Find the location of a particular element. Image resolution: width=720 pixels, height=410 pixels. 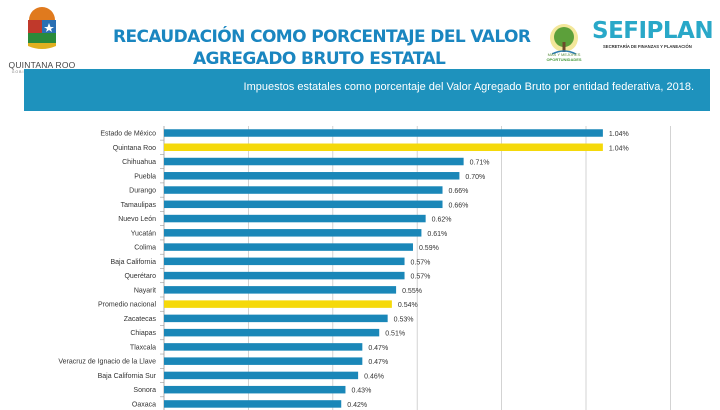

category-label: Chiapas is located at coordinates (143, 333).